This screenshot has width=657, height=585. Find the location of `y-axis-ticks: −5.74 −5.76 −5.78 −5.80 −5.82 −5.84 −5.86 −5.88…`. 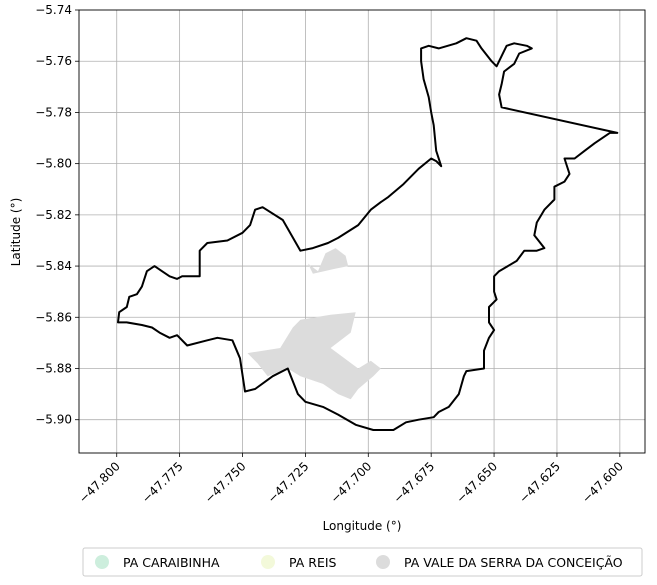

y-axis-ticks: −5.74 −5.76 −5.78 −5.80 −5.82 −5.84 −5.86 −5.88… is located at coordinates (57, 215).